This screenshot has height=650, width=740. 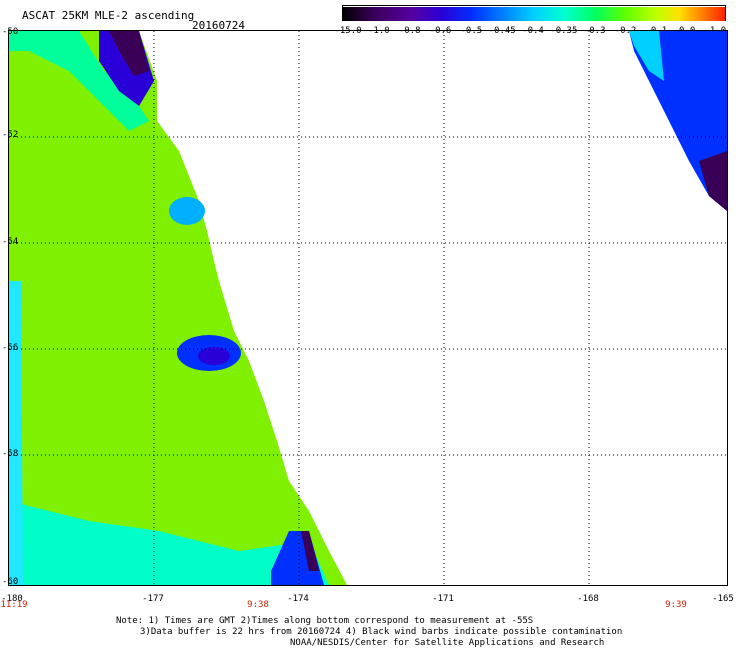 I want to click on lat-label: -50, so click(x=10, y=32).